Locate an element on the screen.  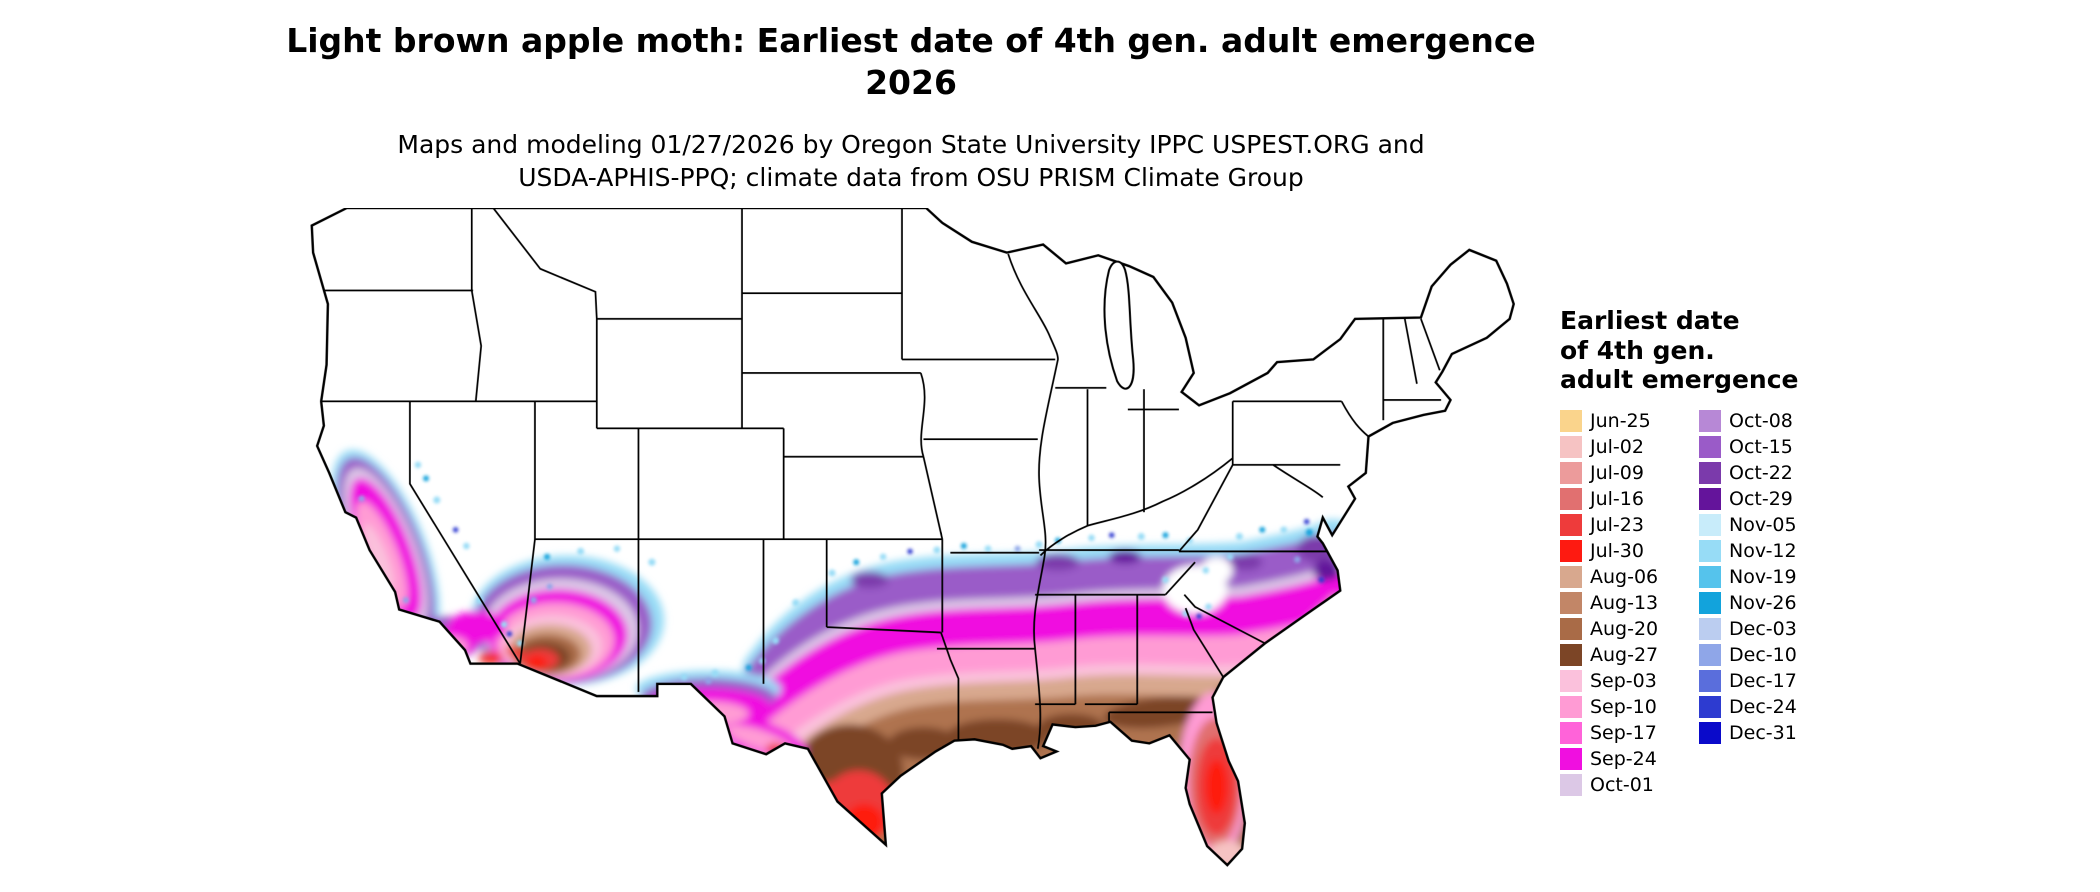
legend-item: Jul-09 is located at coordinates (1629, 473).